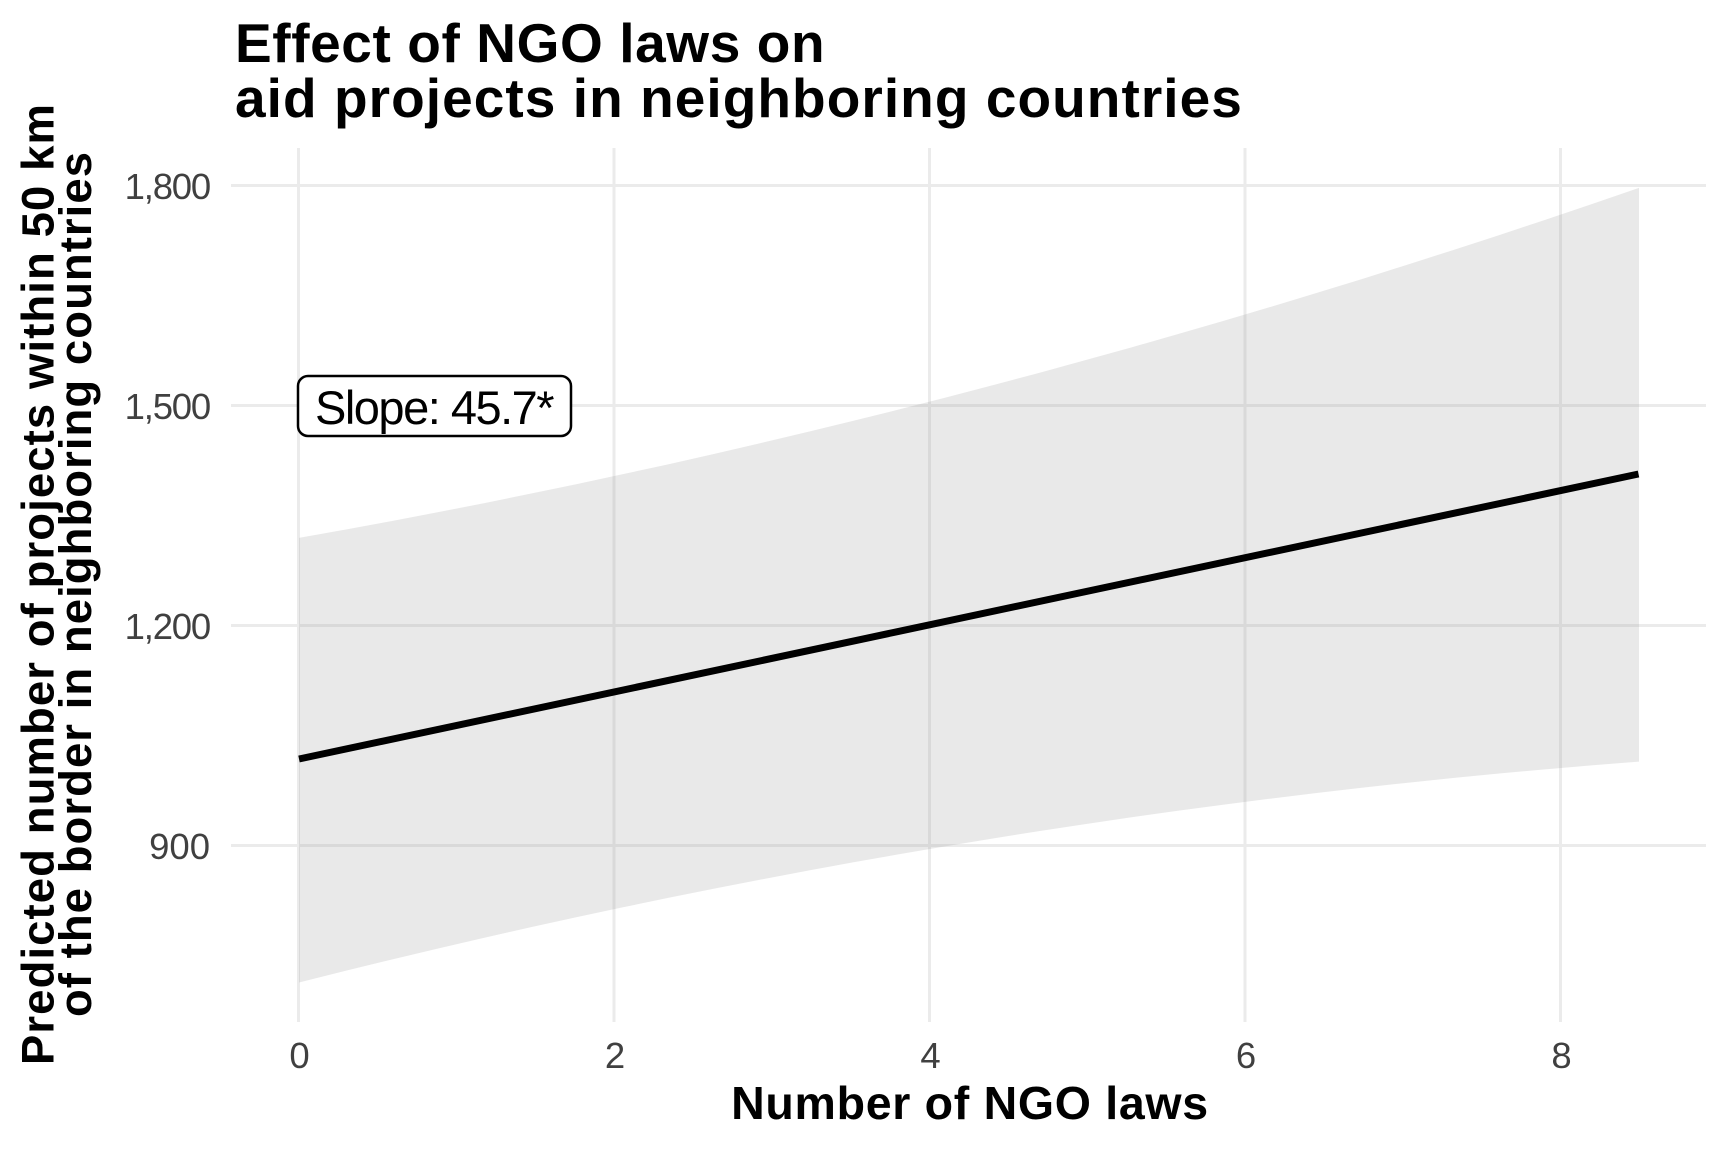  Describe the element at coordinates (1246, 1055) in the screenshot. I see `svg-text: 6` at that location.